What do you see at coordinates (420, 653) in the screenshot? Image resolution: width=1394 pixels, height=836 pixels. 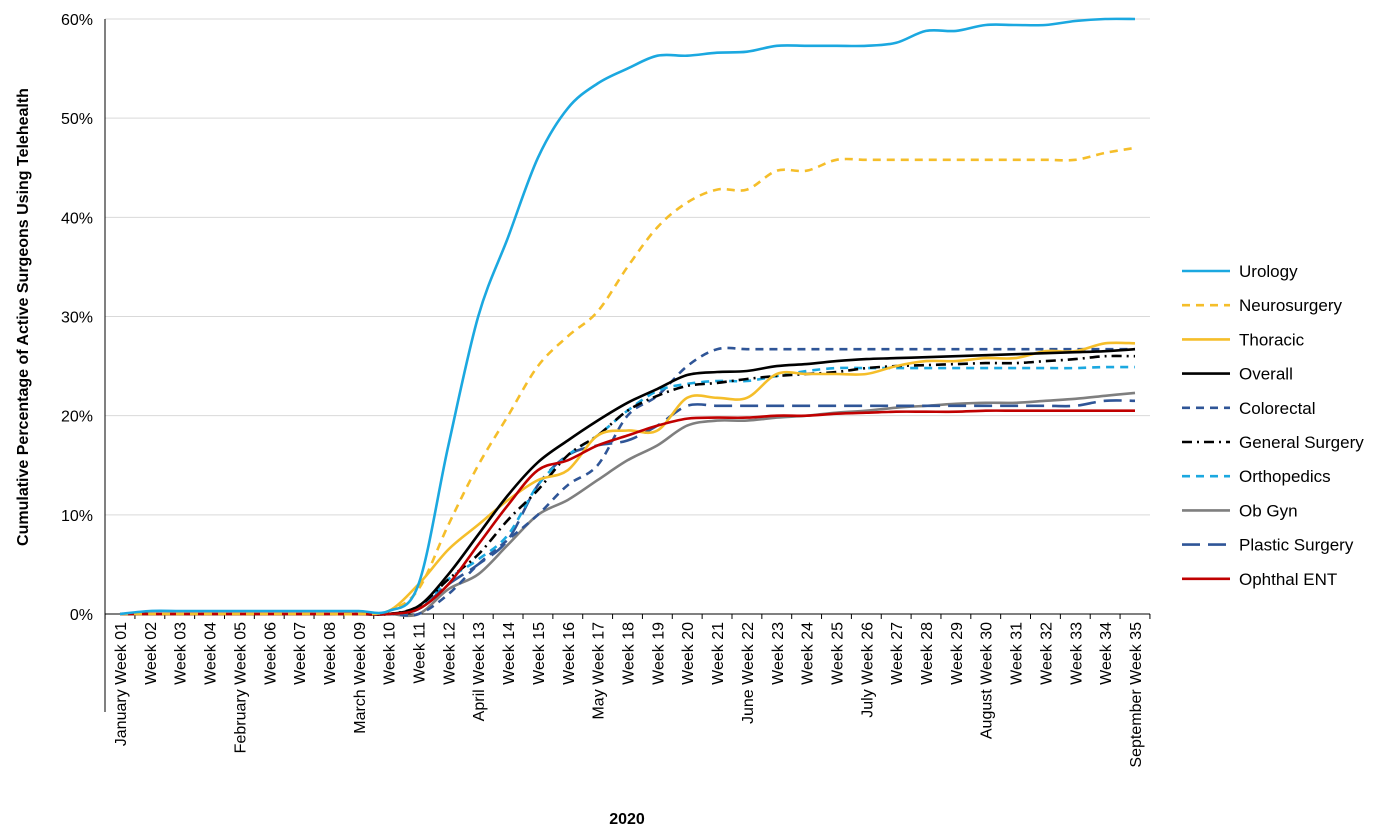 I see `x-tick-label: Week 11` at bounding box center [420, 653].